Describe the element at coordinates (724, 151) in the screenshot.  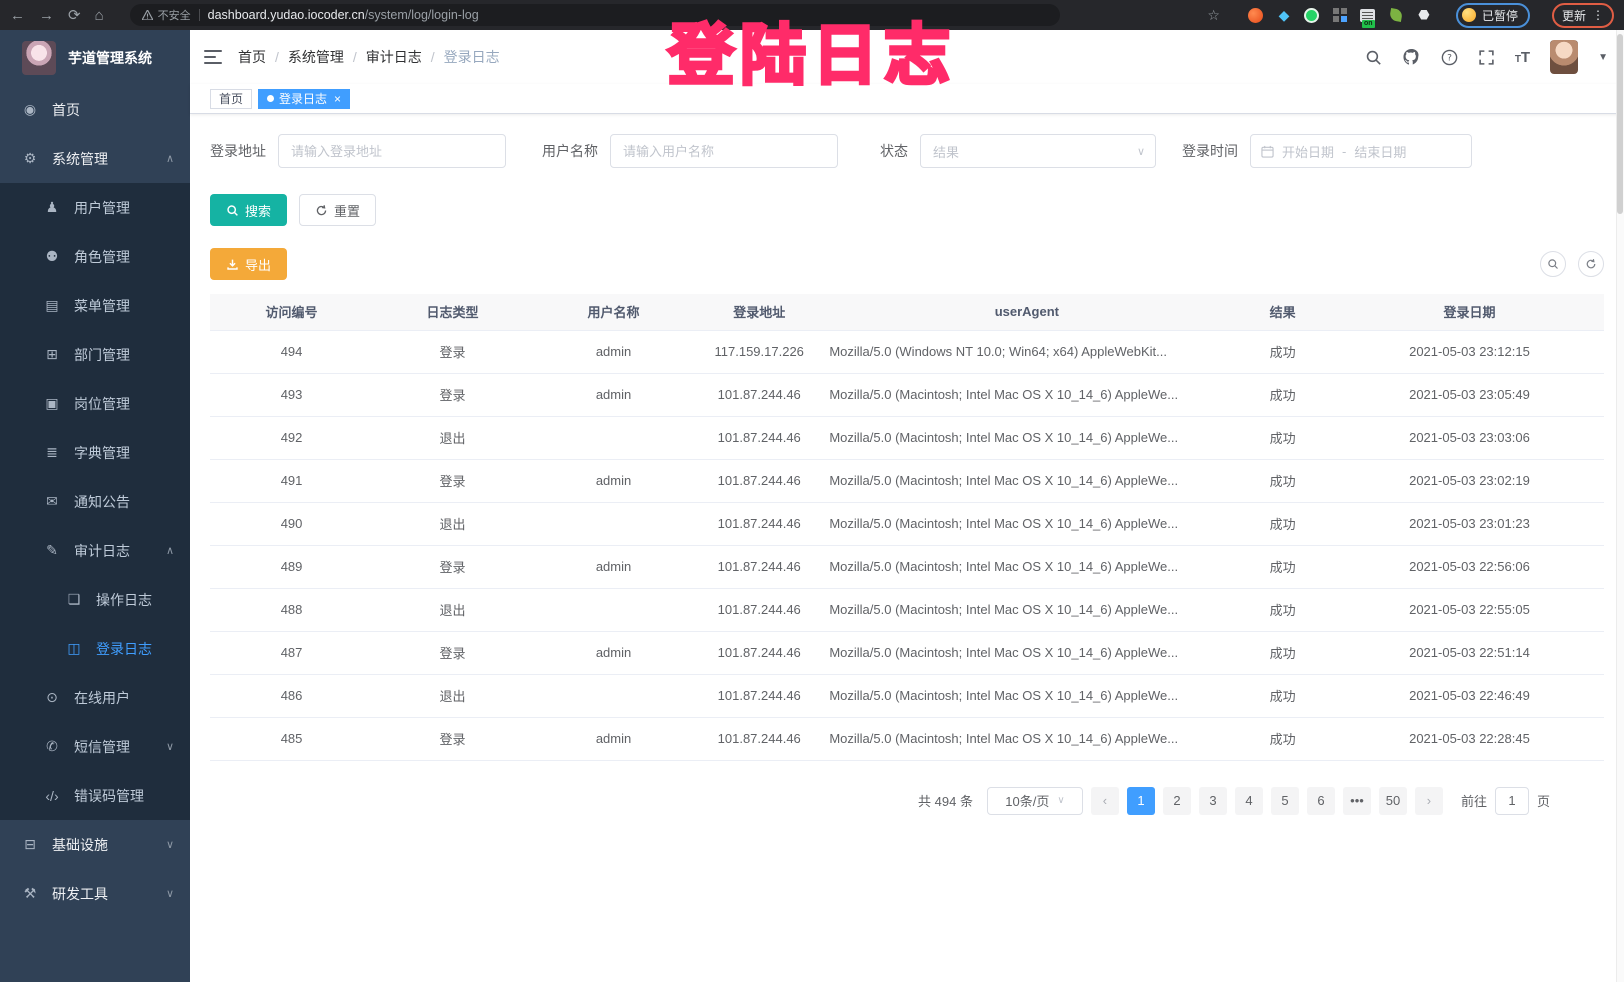
I see `username-input` at that location.